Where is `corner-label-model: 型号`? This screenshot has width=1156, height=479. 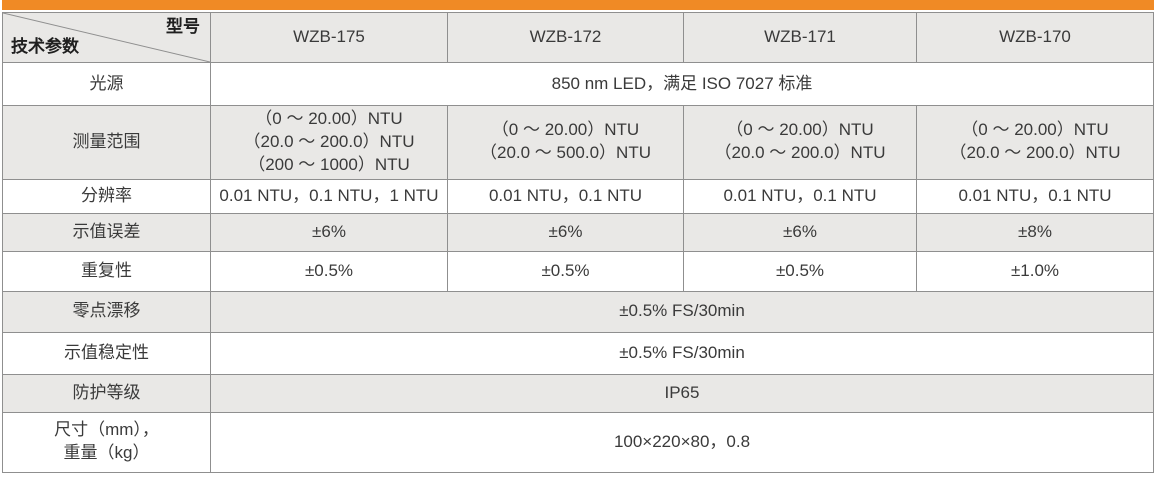
corner-label-model: 型号 is located at coordinates (183, 26).